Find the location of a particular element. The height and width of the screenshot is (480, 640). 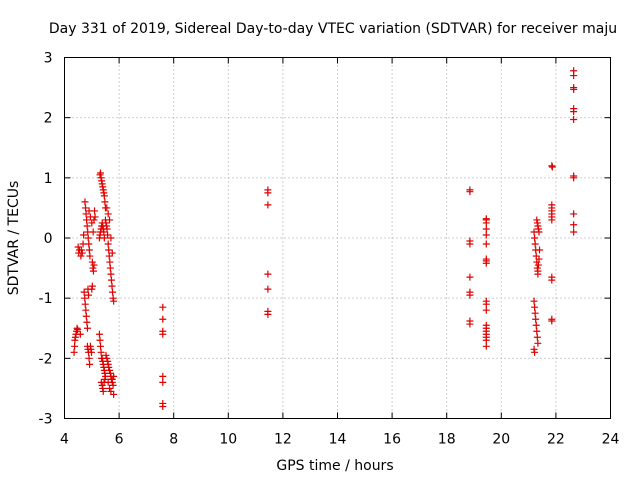

y-tick-label: -3 is located at coordinates (46, 420).